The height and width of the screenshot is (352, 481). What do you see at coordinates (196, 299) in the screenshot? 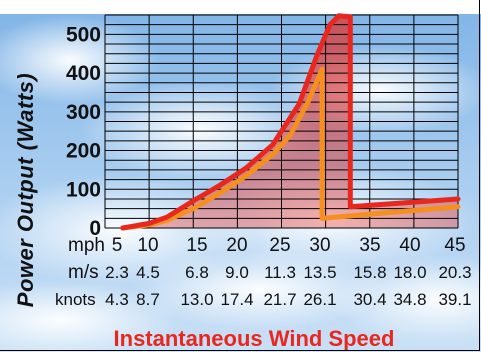
I see `x-tick-knots-2: 13.0` at bounding box center [196, 299].